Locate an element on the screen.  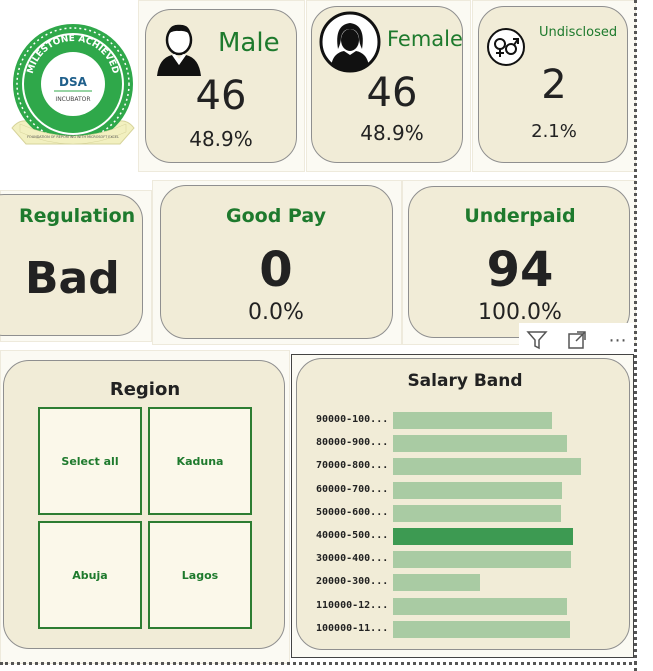
badge-logo: DSA is located at coordinates (73, 82).